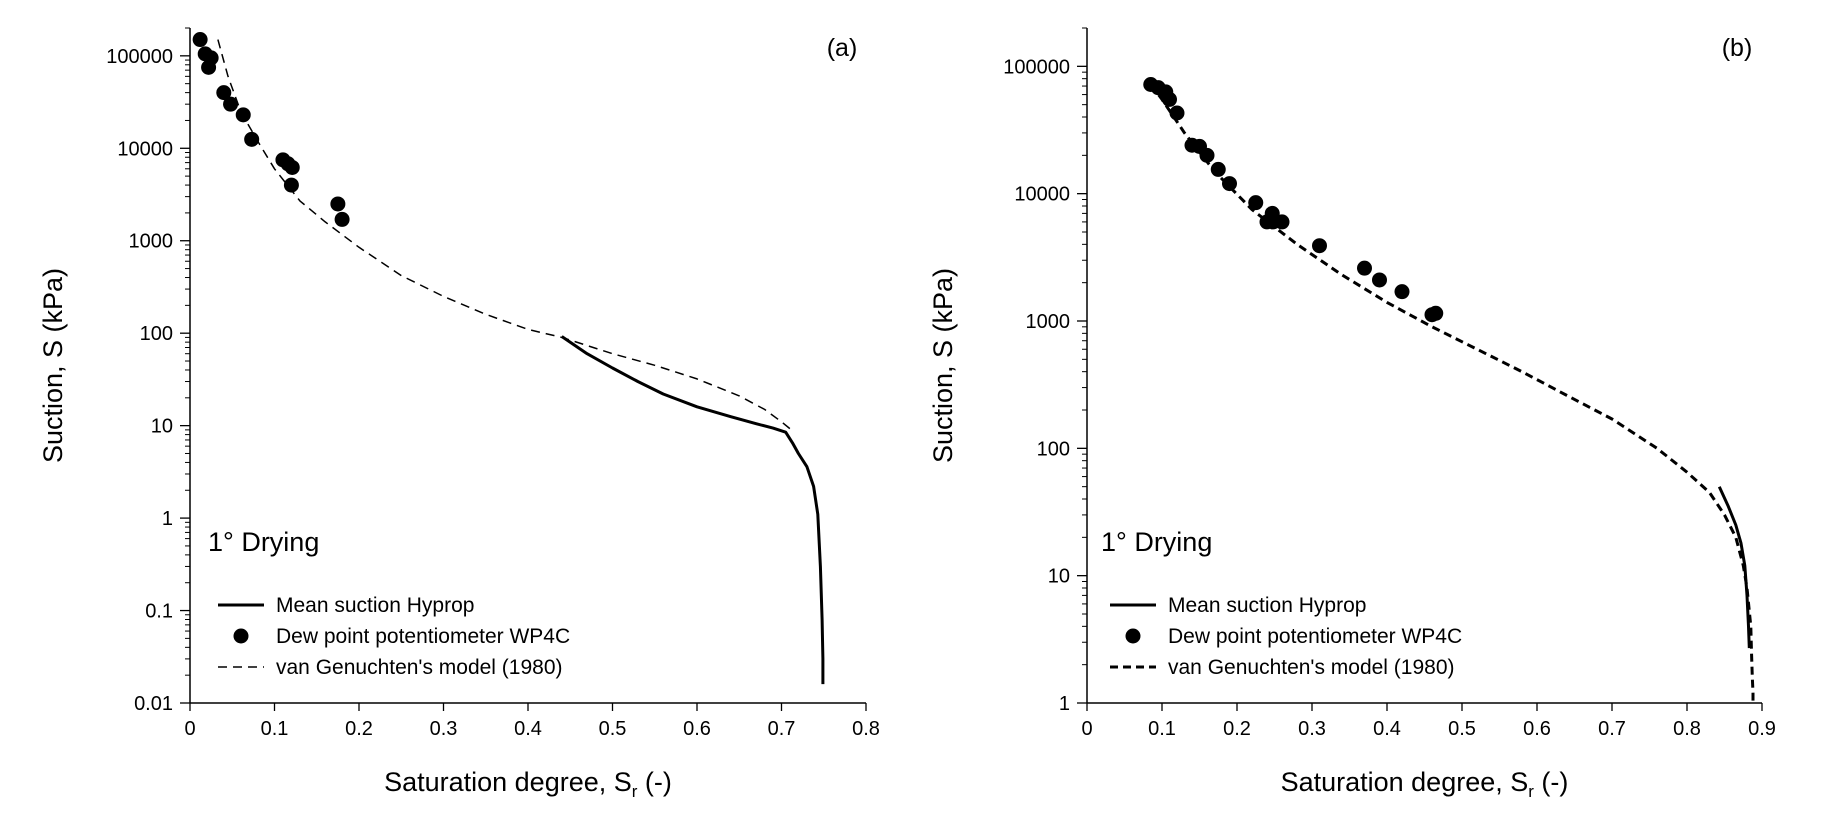  What do you see at coordinates (153, 704) in the screenshot?
I see `y-tick-label: 0.01` at bounding box center [153, 704].